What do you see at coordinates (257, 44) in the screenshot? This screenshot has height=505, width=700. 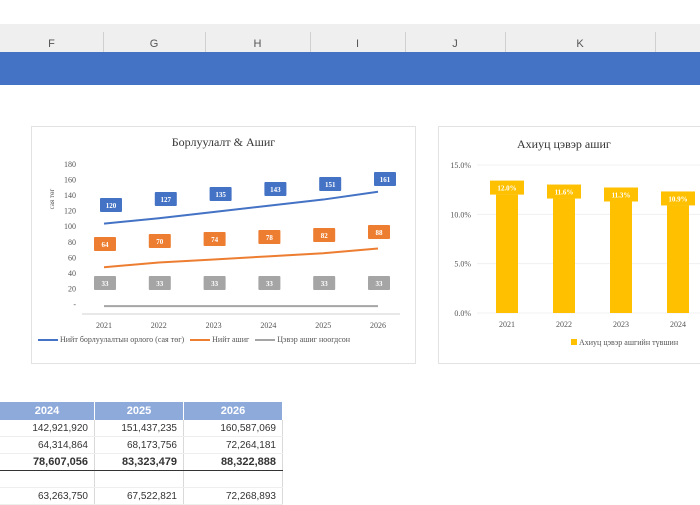 I see `column-header-h: H` at bounding box center [257, 44].